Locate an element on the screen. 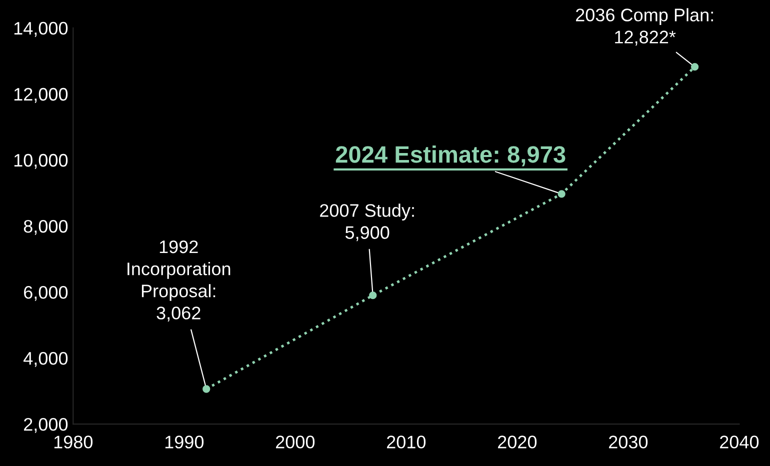  x-tick-label: 1980 is located at coordinates (73, 442).